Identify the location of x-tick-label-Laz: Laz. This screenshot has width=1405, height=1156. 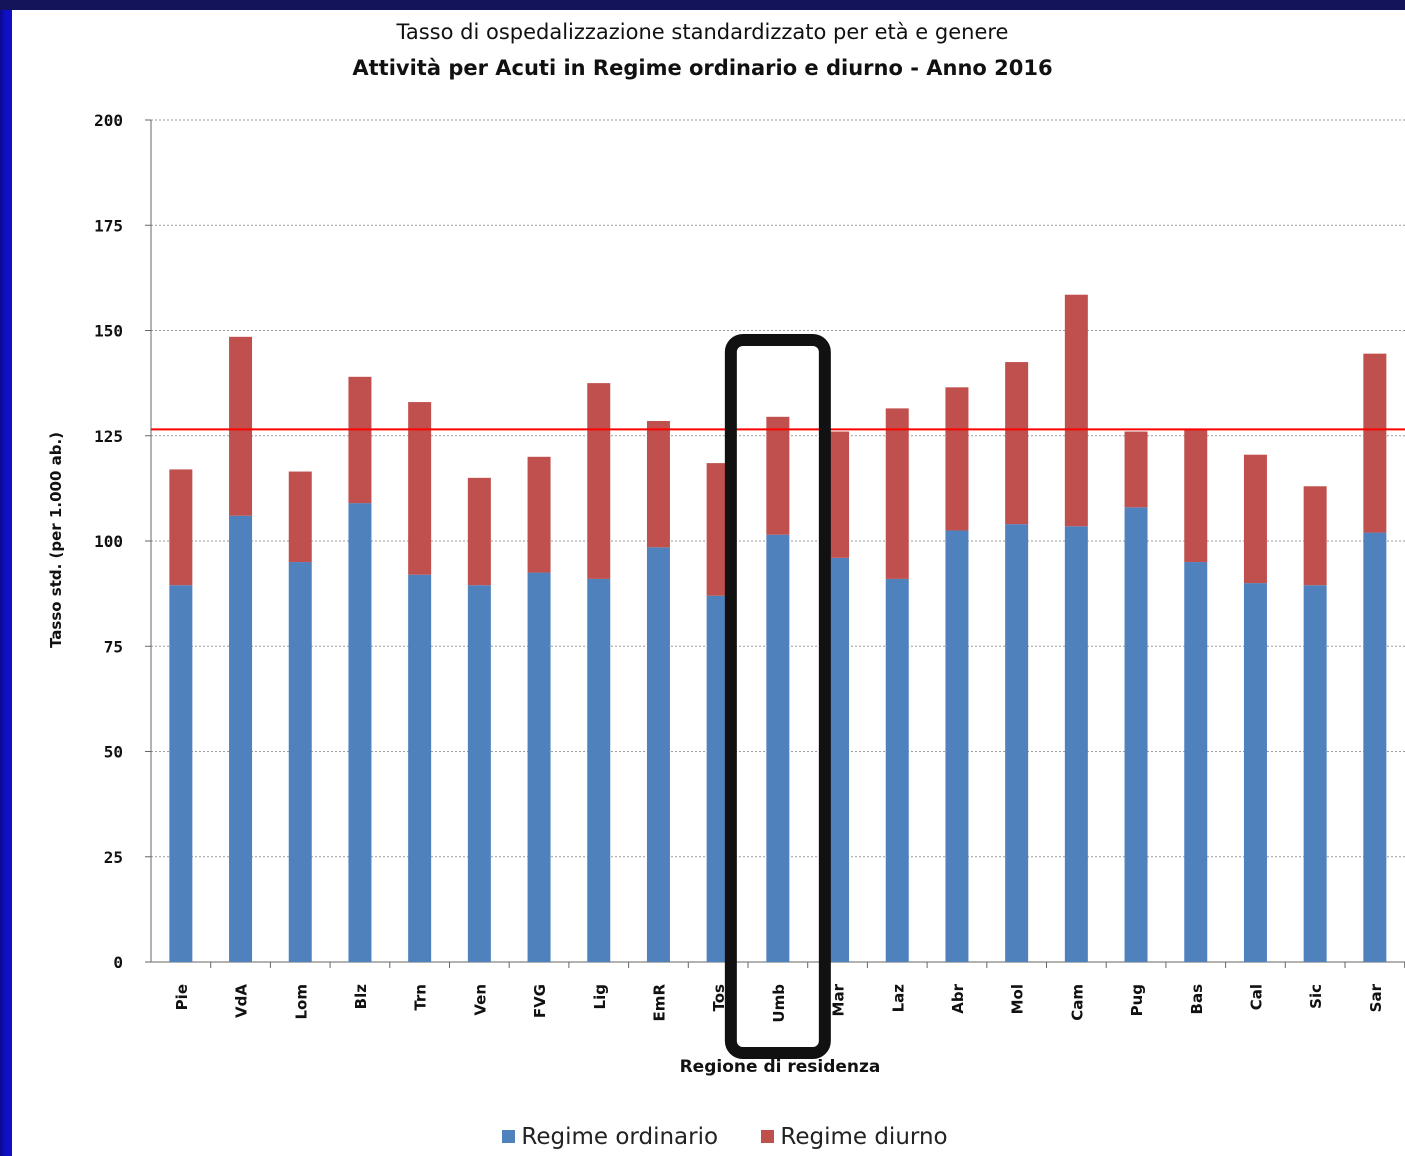
(898, 998).